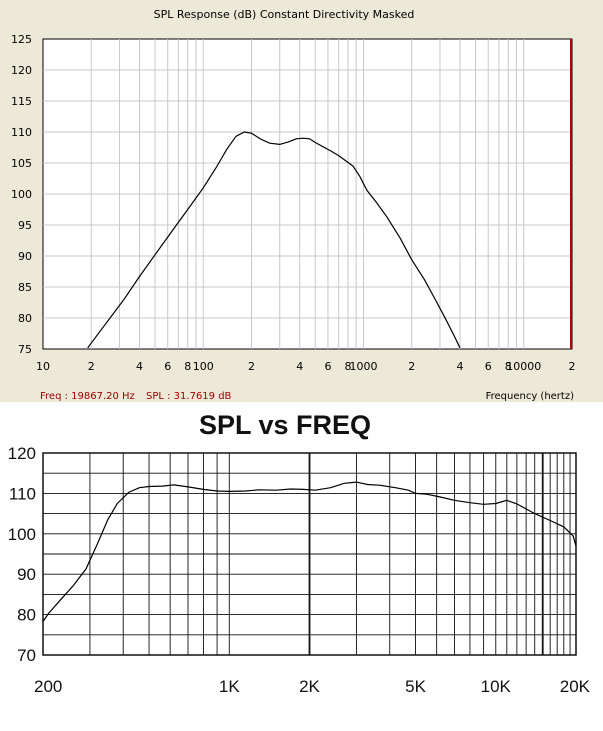  Describe the element at coordinates (21, 39) in the screenshot. I see `top-y-tick-label: 125` at that location.